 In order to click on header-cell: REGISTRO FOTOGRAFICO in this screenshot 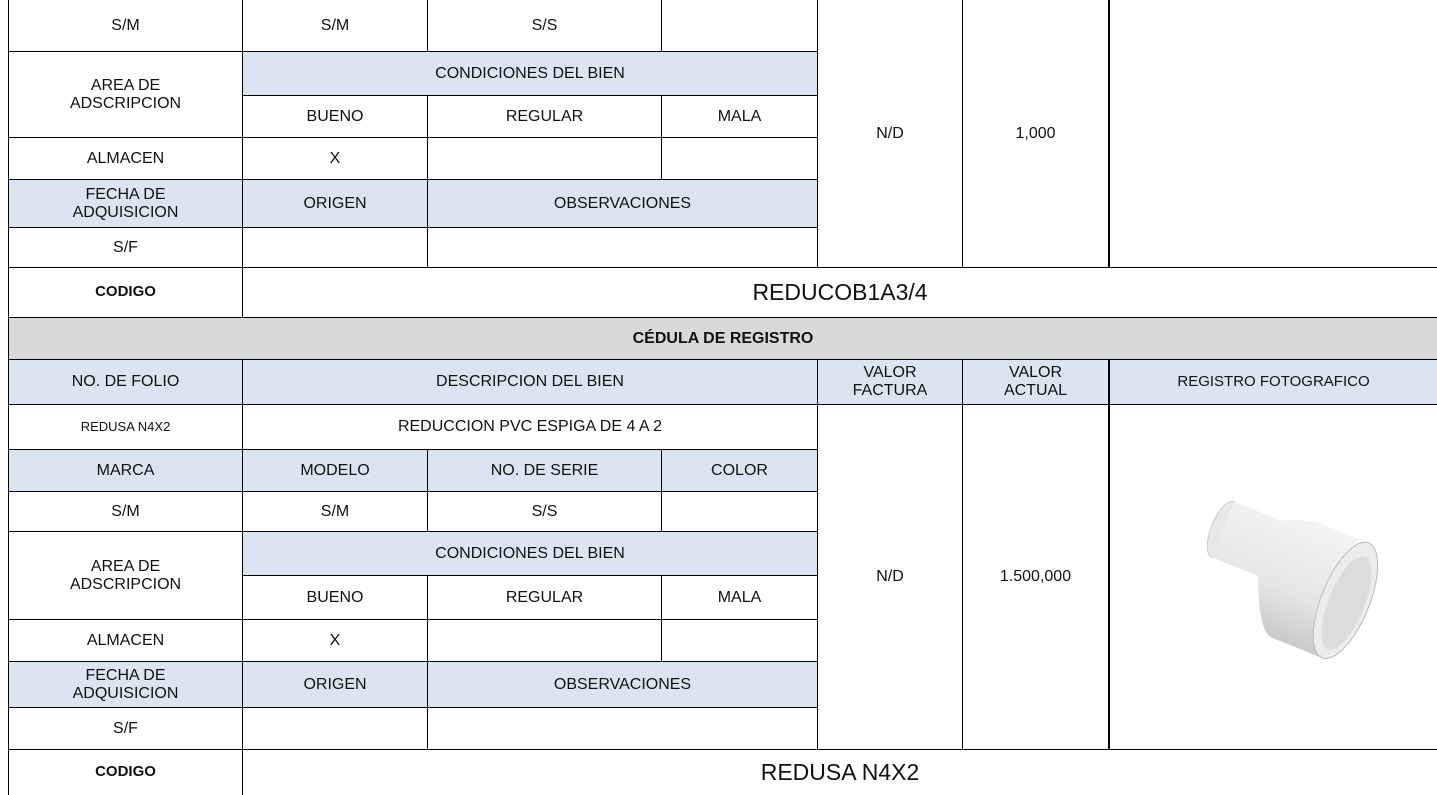, I will do `click(1273, 382)`.